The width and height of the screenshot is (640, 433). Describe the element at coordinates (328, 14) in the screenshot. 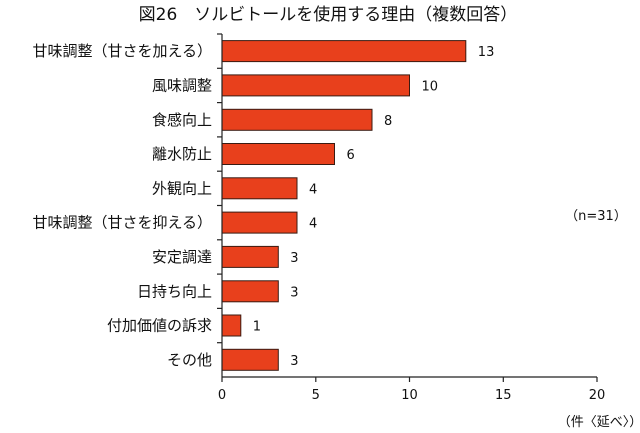

I see `chart-title: 図26 ソルビトールを使用する理由（複数回答）` at that location.